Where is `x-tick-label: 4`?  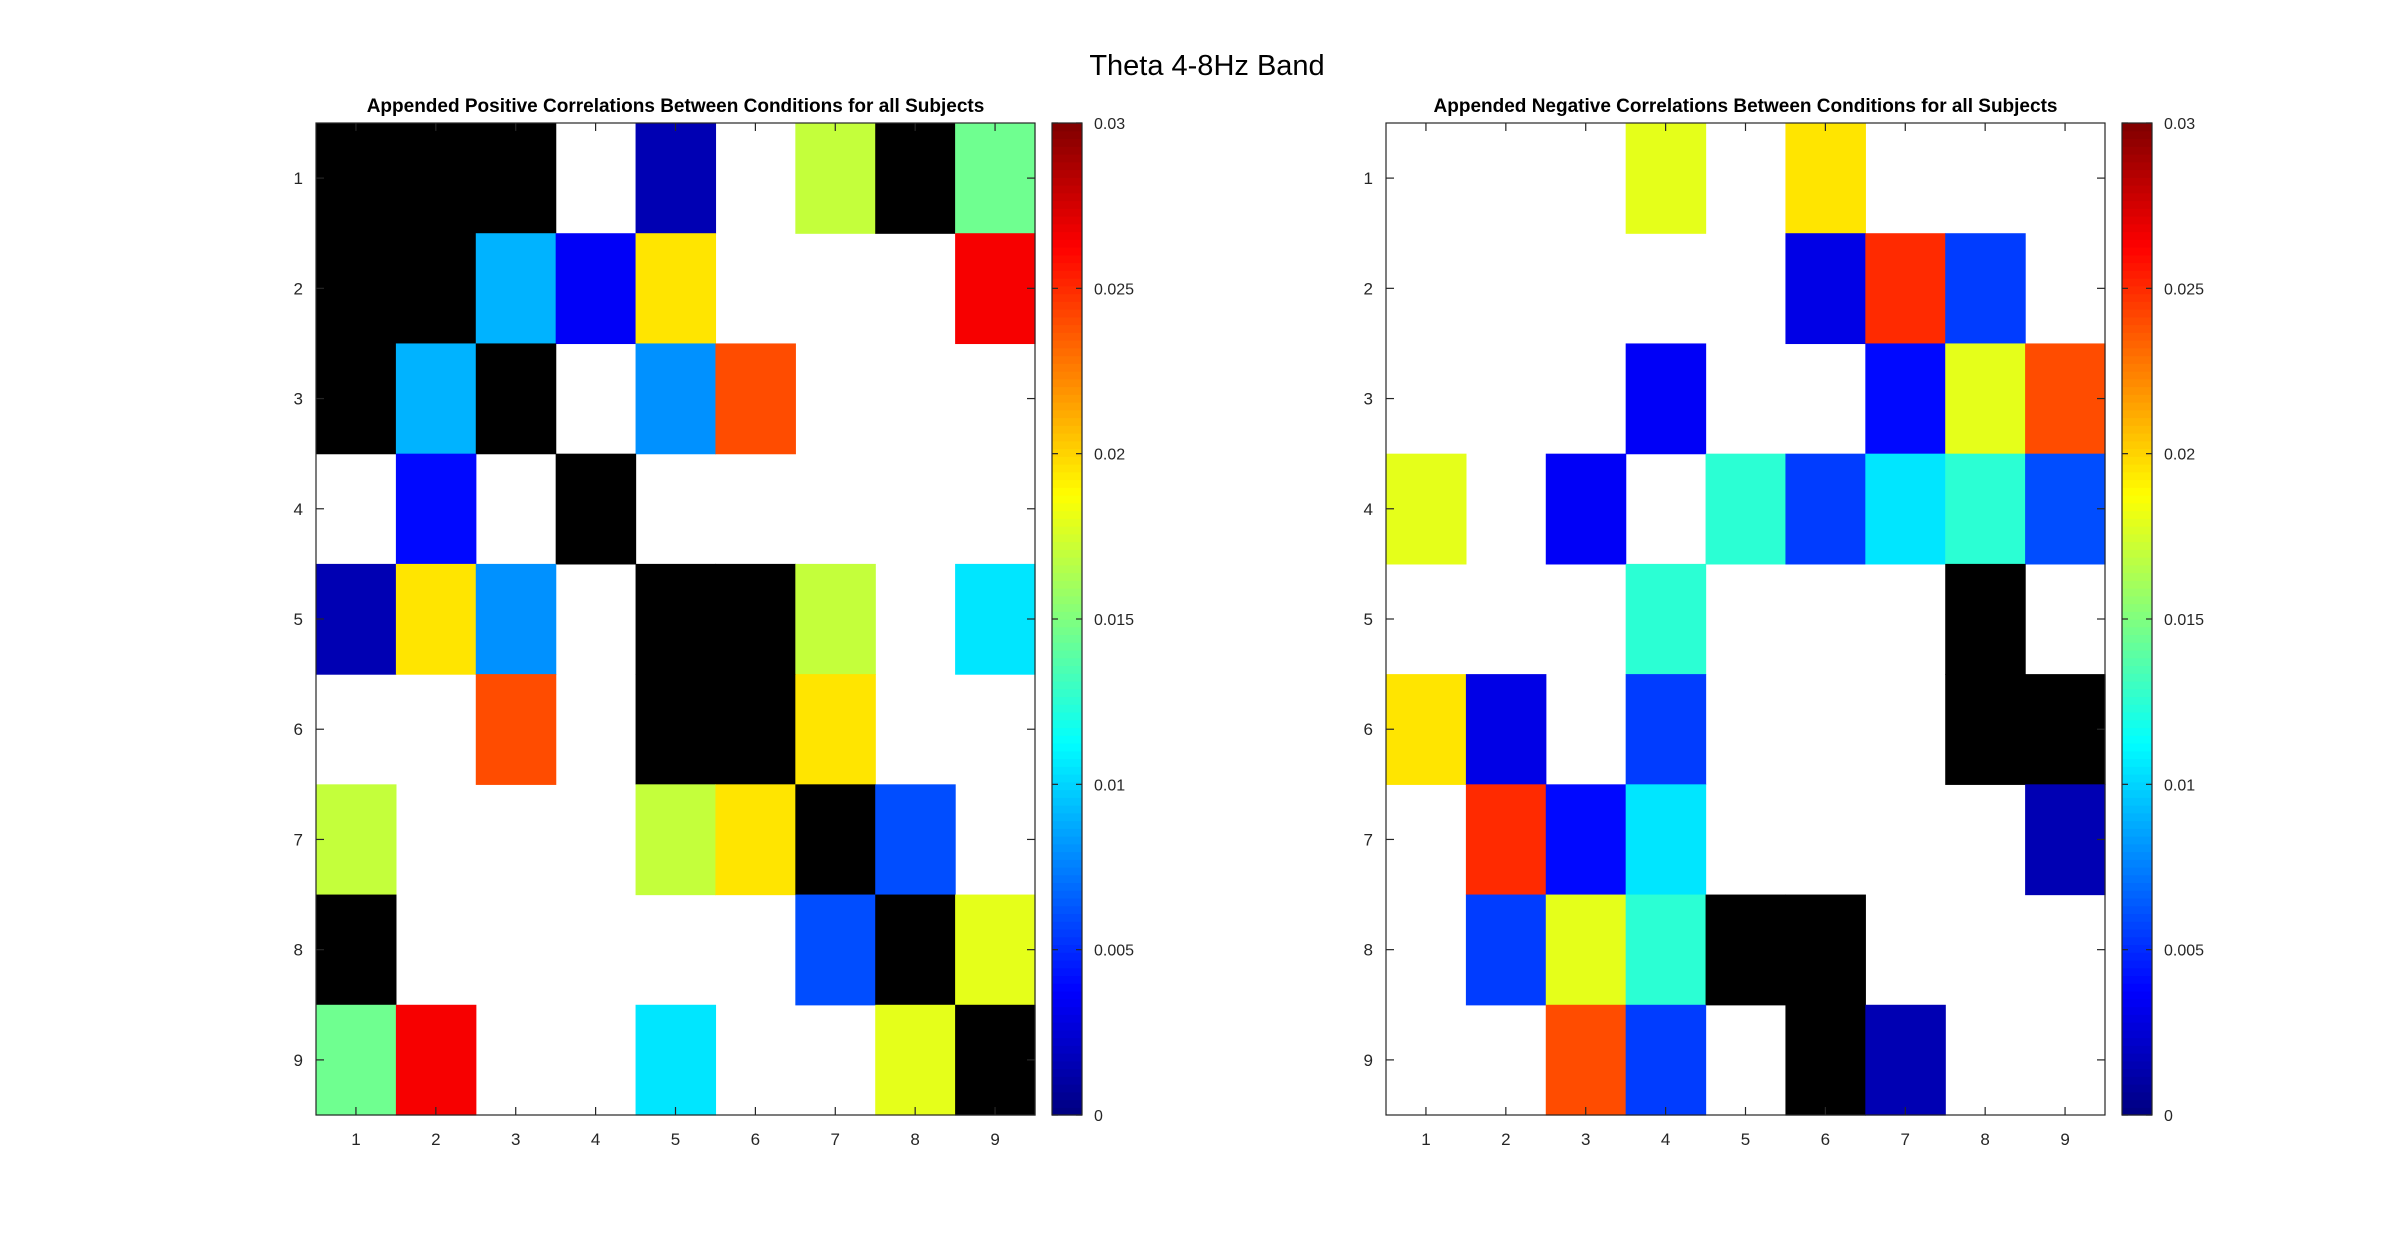
x-tick-label: 4 is located at coordinates (595, 1139).